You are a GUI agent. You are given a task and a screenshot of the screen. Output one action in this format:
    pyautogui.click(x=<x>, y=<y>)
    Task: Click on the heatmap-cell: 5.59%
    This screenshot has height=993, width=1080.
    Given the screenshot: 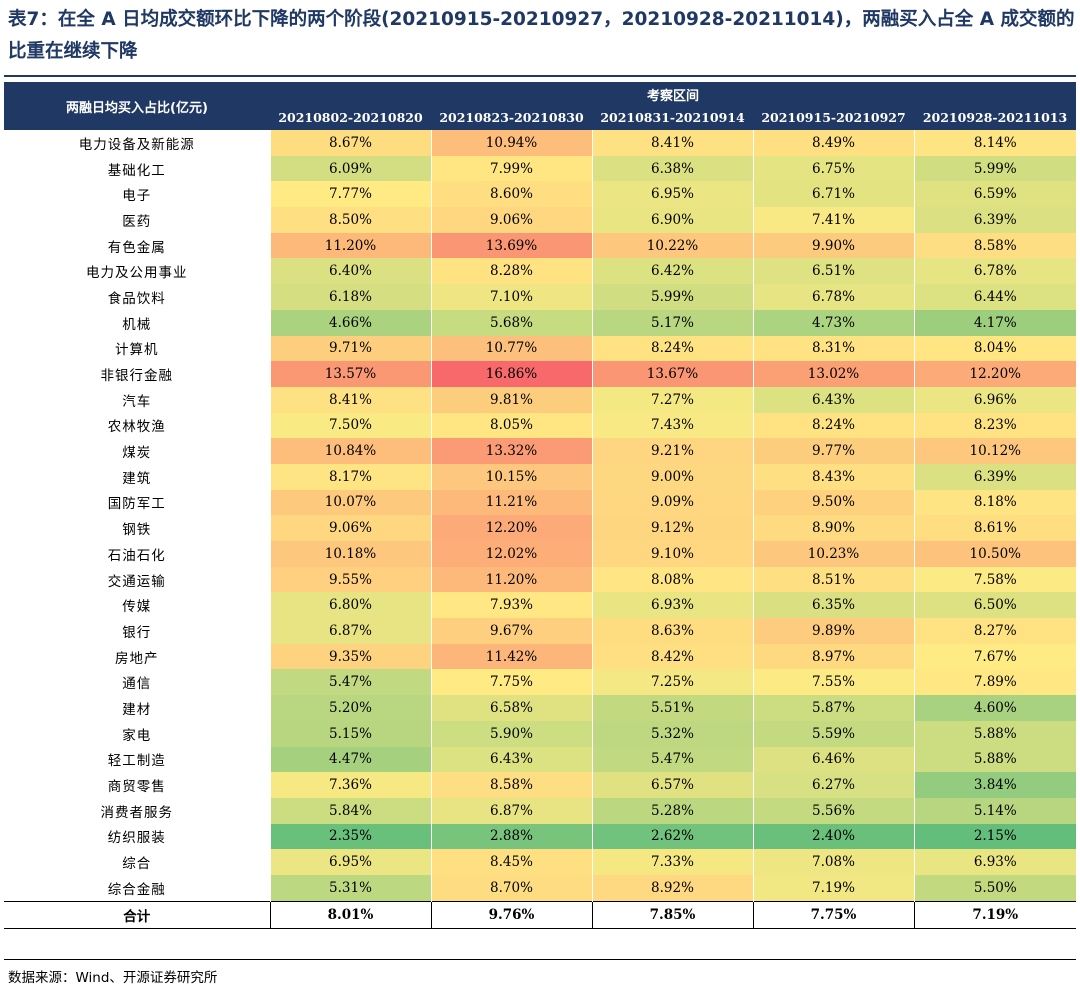 What is the action you would take?
    pyautogui.click(x=833, y=733)
    